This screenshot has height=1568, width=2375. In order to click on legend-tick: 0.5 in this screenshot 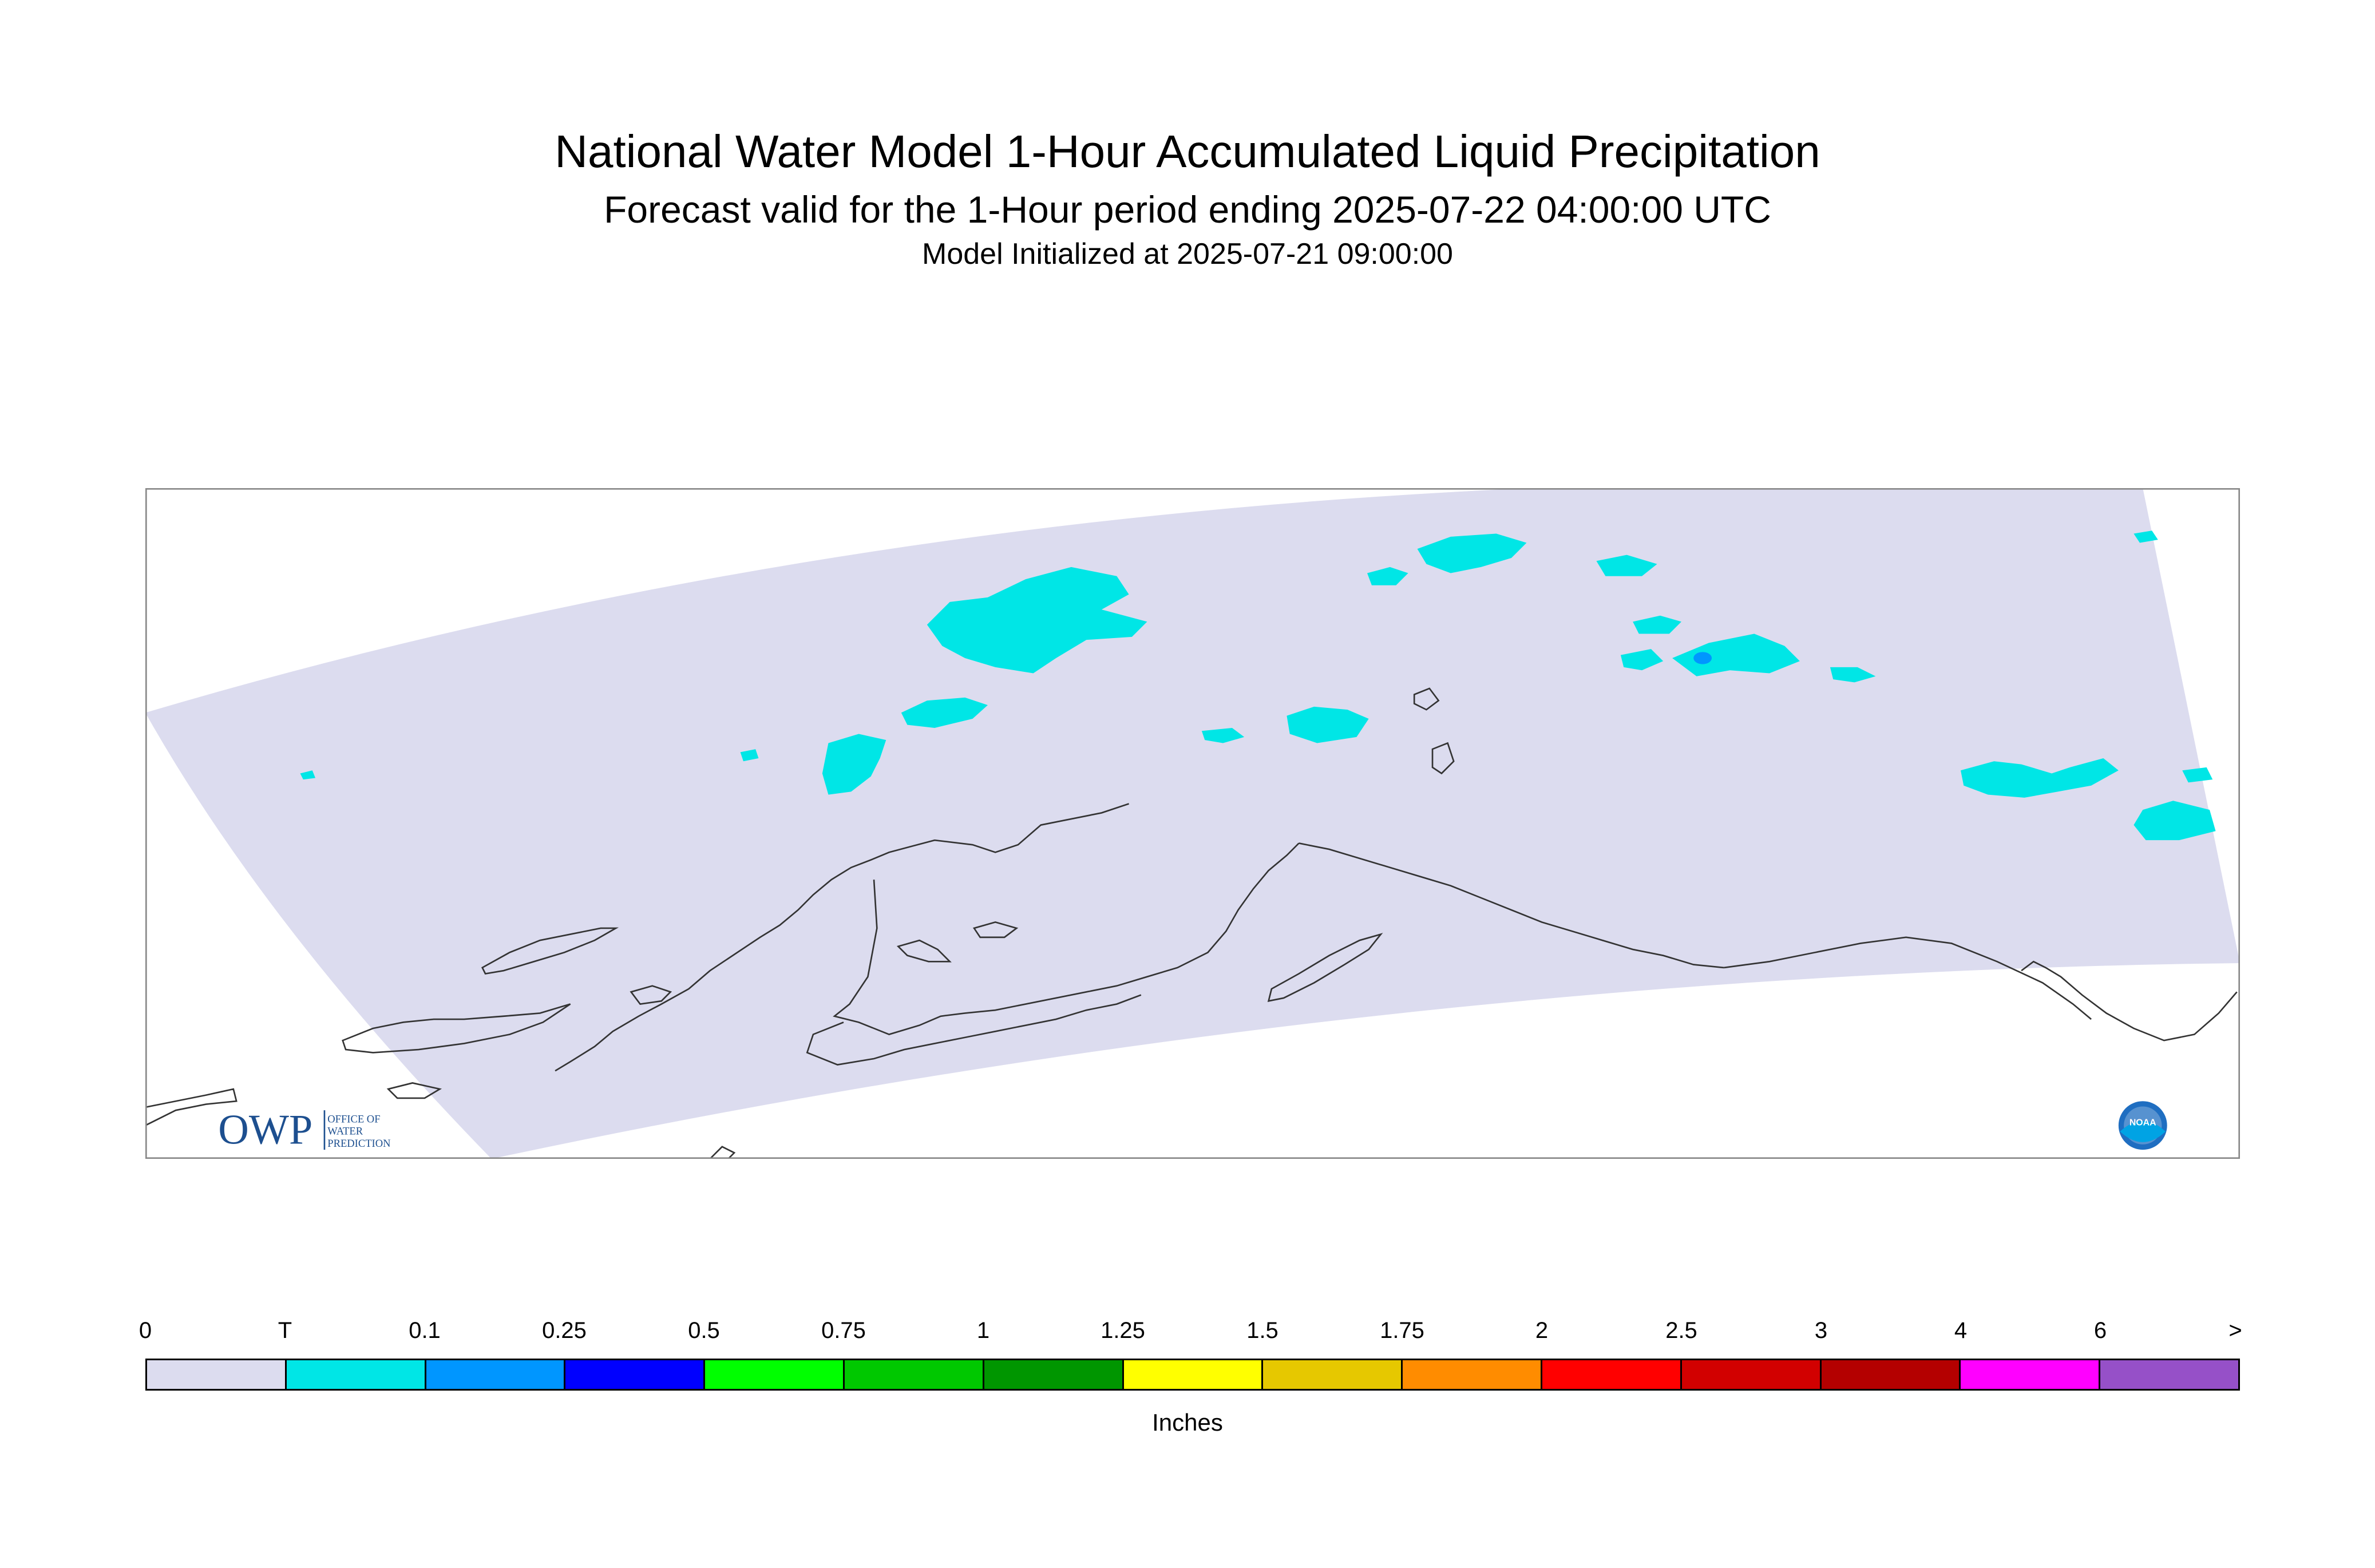, I will do `click(704, 1330)`.